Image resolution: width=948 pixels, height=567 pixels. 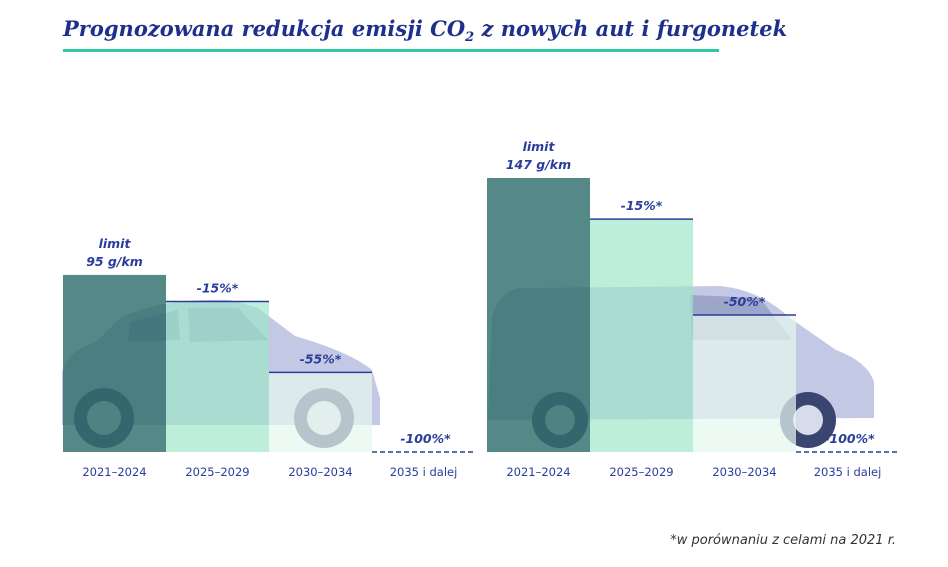 What do you see at coordinates (391, 50) in the screenshot?
I see `title-underline` at bounding box center [391, 50].